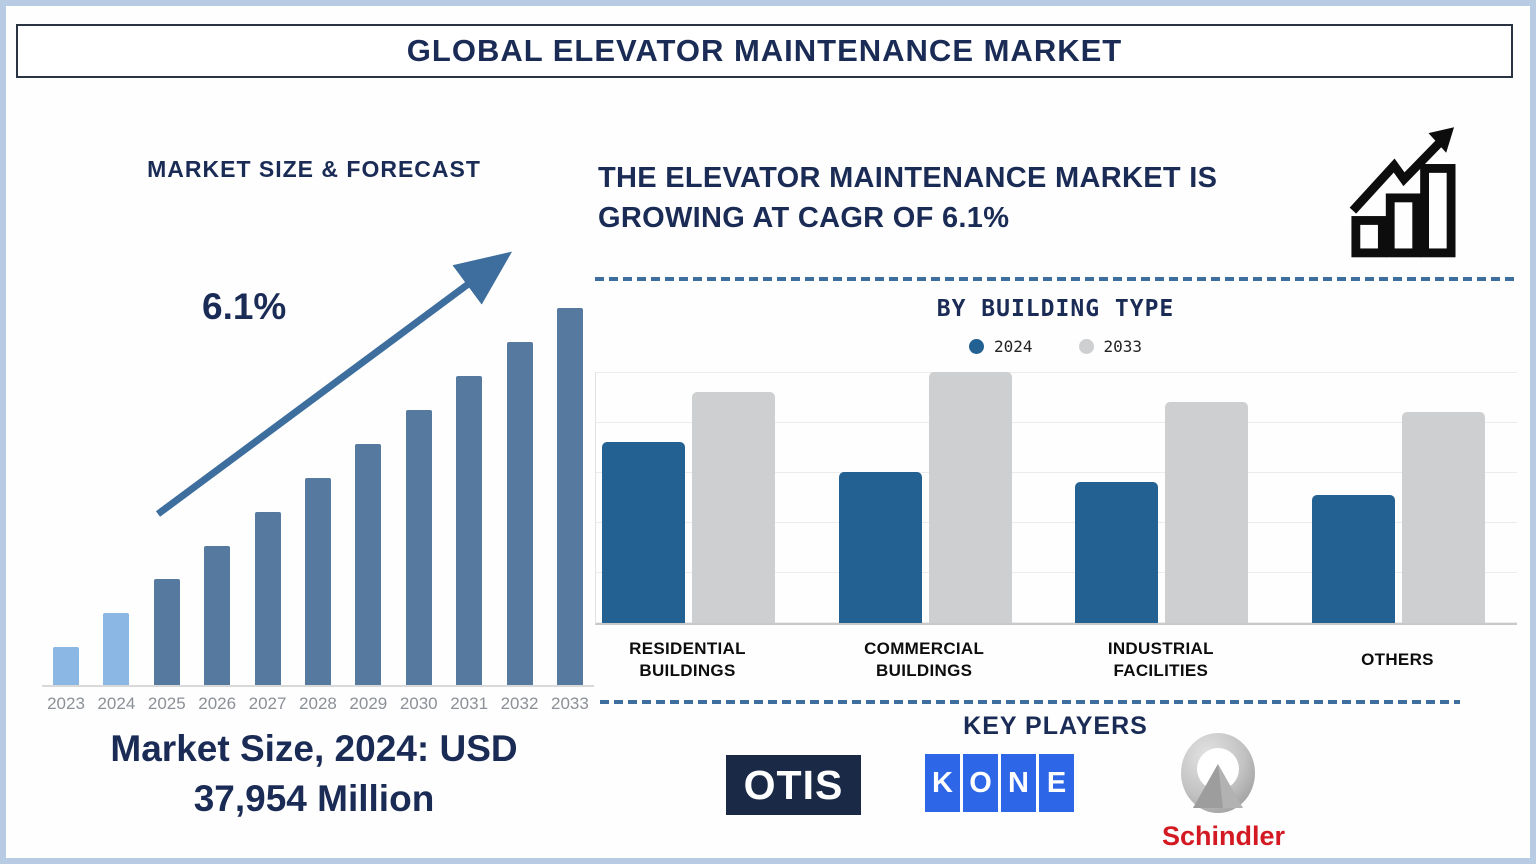  I want to click on forecast-bar-col-2031, so click(469, 530).